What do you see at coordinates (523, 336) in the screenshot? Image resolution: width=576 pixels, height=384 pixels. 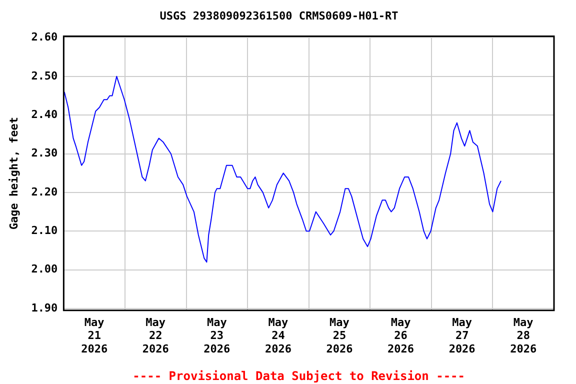 I see `x-tick-label: May 28 2026` at bounding box center [523, 336].